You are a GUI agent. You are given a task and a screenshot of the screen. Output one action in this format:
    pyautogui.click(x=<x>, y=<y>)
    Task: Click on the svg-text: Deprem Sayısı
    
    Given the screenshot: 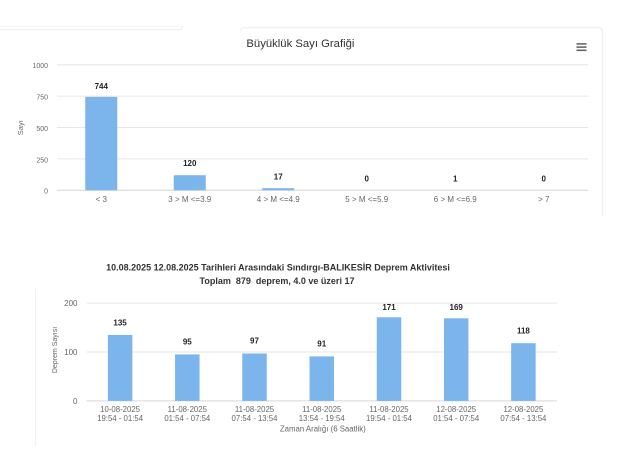 What is the action you would take?
    pyautogui.click(x=55, y=350)
    